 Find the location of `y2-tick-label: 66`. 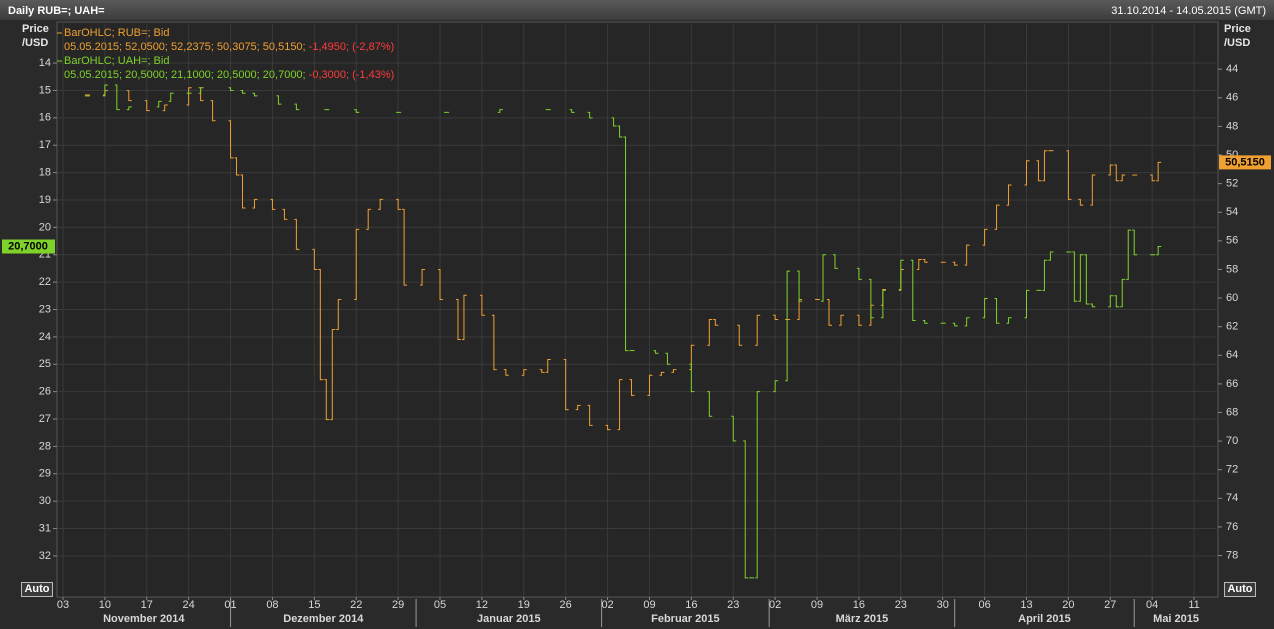

y2-tick-label: 66 is located at coordinates (1232, 384).